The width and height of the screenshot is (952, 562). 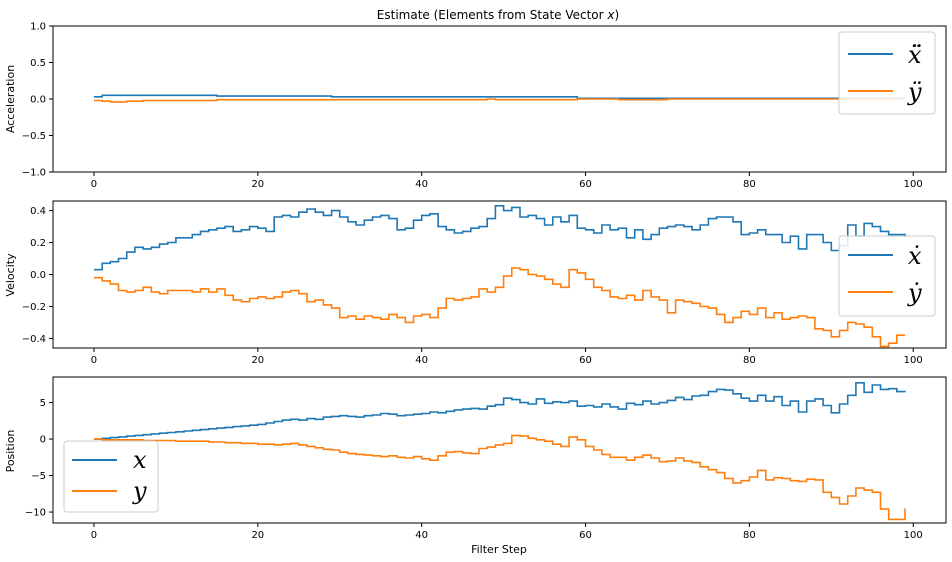 I want to click on y-axis-label: Acceleration, so click(x=10, y=99).